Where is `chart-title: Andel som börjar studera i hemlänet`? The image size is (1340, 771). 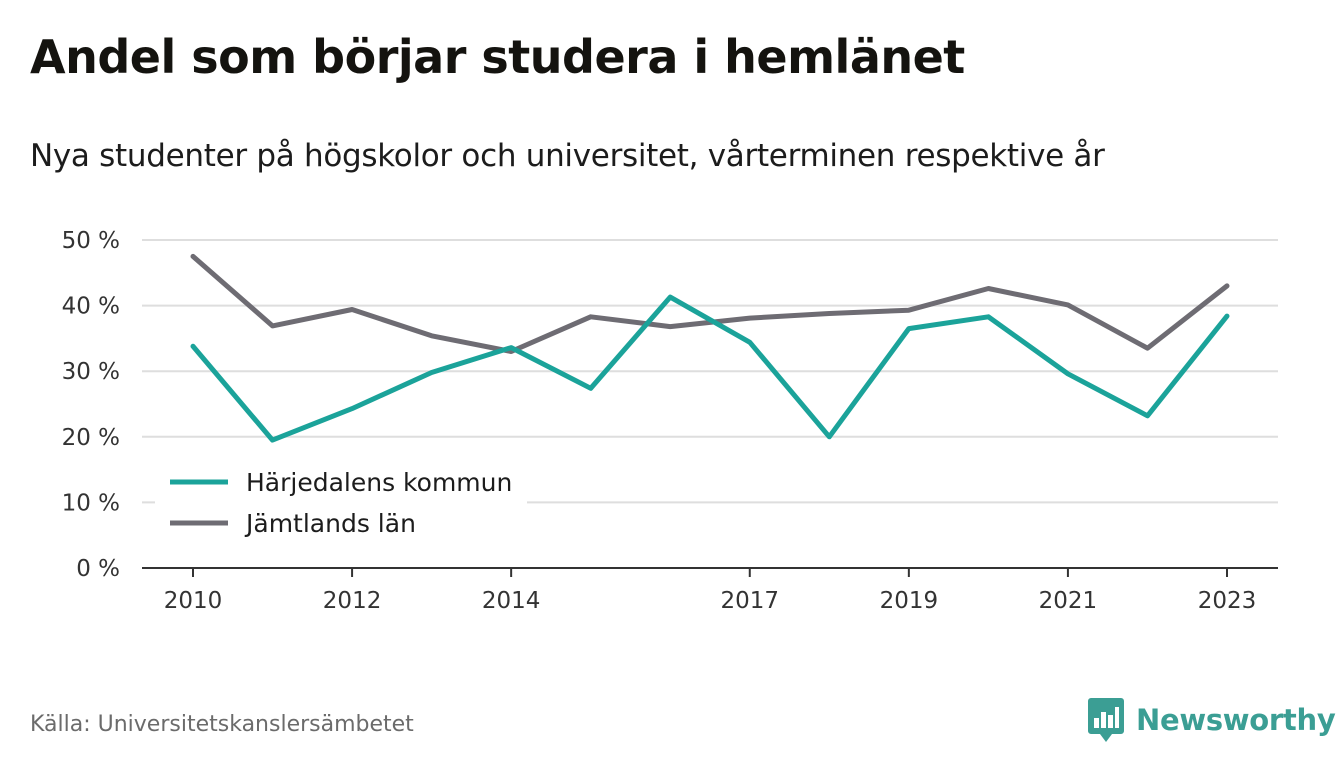 chart-title: Andel som börjar studera i hemlänet is located at coordinates (497, 57).